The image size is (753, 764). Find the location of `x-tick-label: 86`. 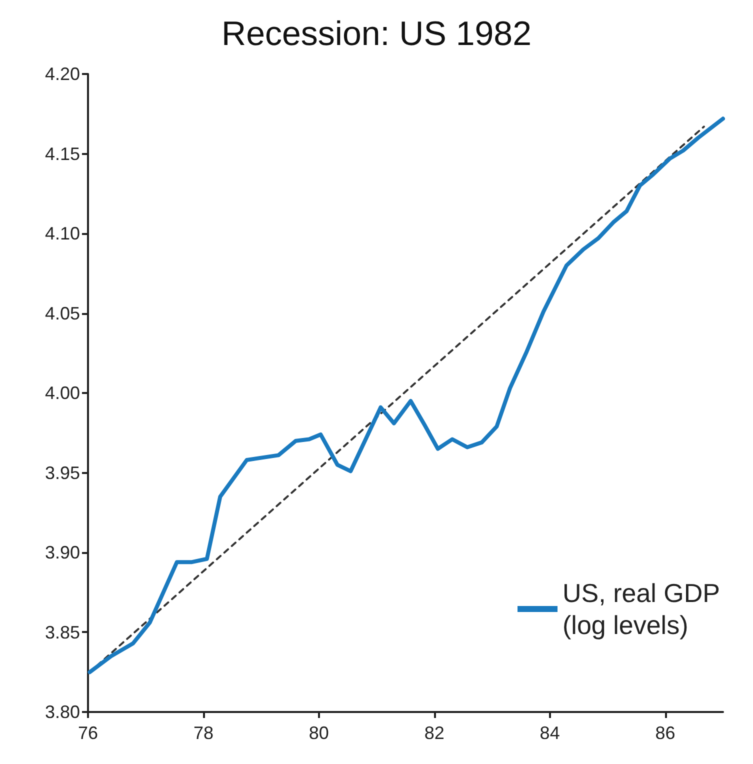

x-tick-label: 86 is located at coordinates (665, 733).